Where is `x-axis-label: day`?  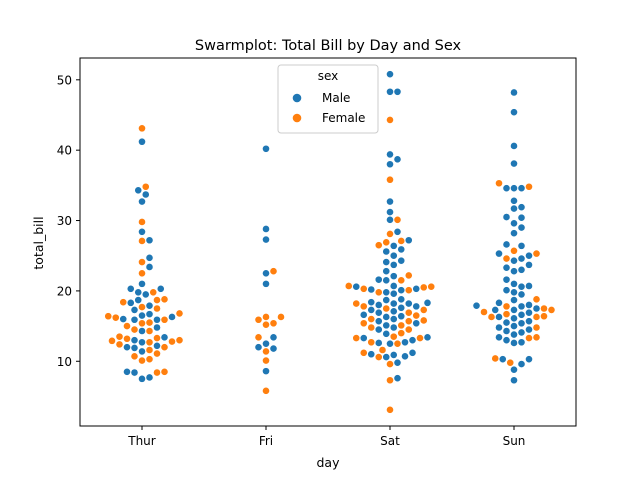 x-axis-label: day is located at coordinates (329, 462).